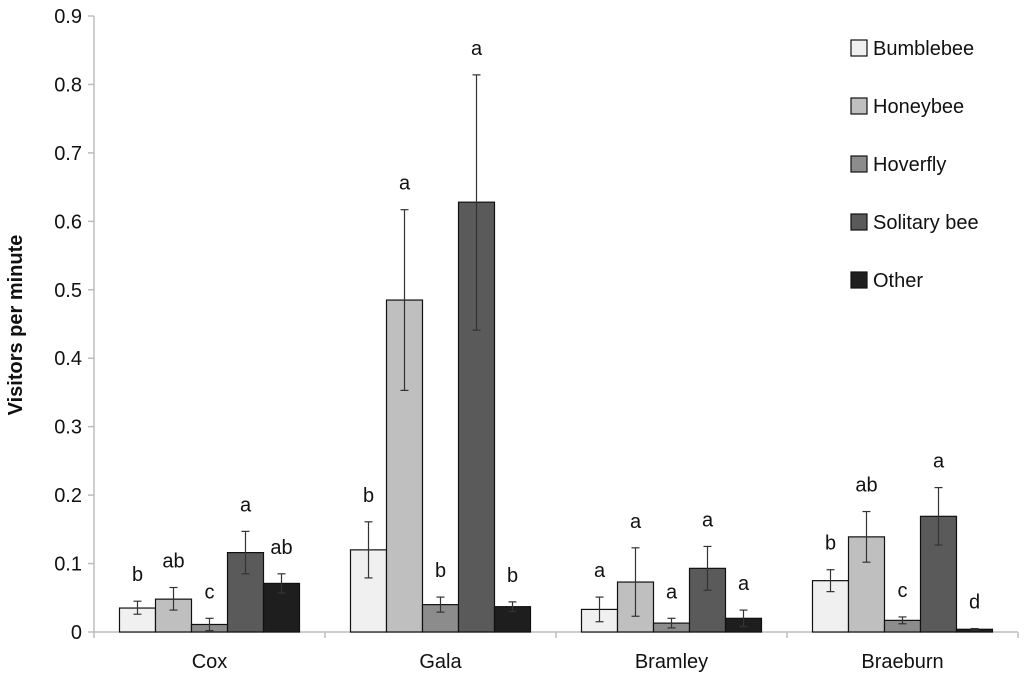 Image resolution: width=1024 pixels, height=678 pixels. Describe the element at coordinates (902, 662) in the screenshot. I see `category-label: Braeburn` at that location.